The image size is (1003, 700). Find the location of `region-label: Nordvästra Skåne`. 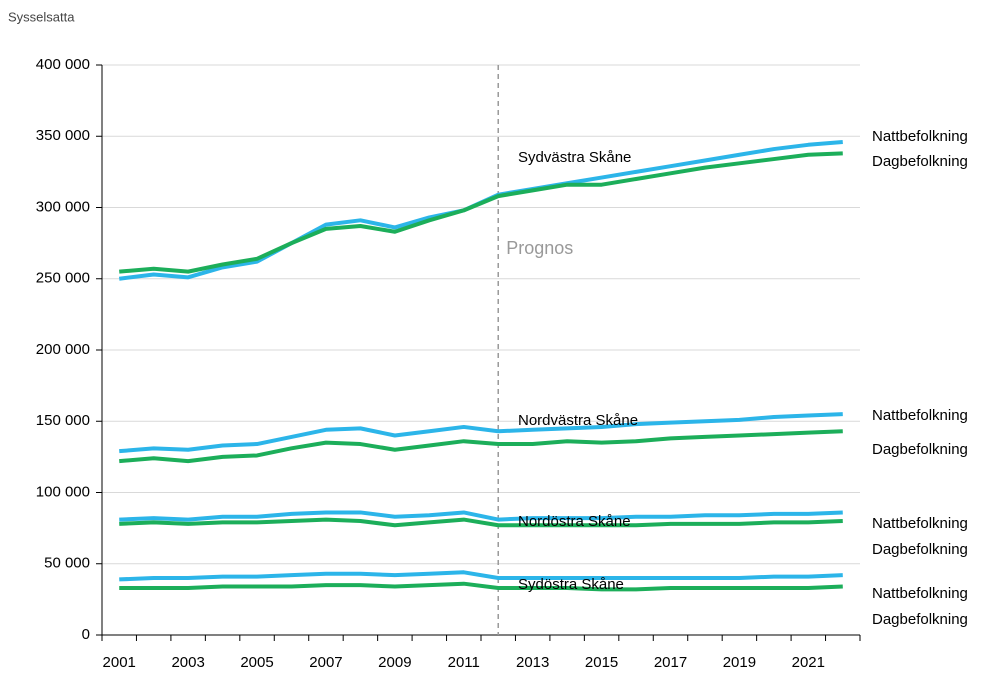

region-label: Nordvästra Skåne is located at coordinates (578, 420).